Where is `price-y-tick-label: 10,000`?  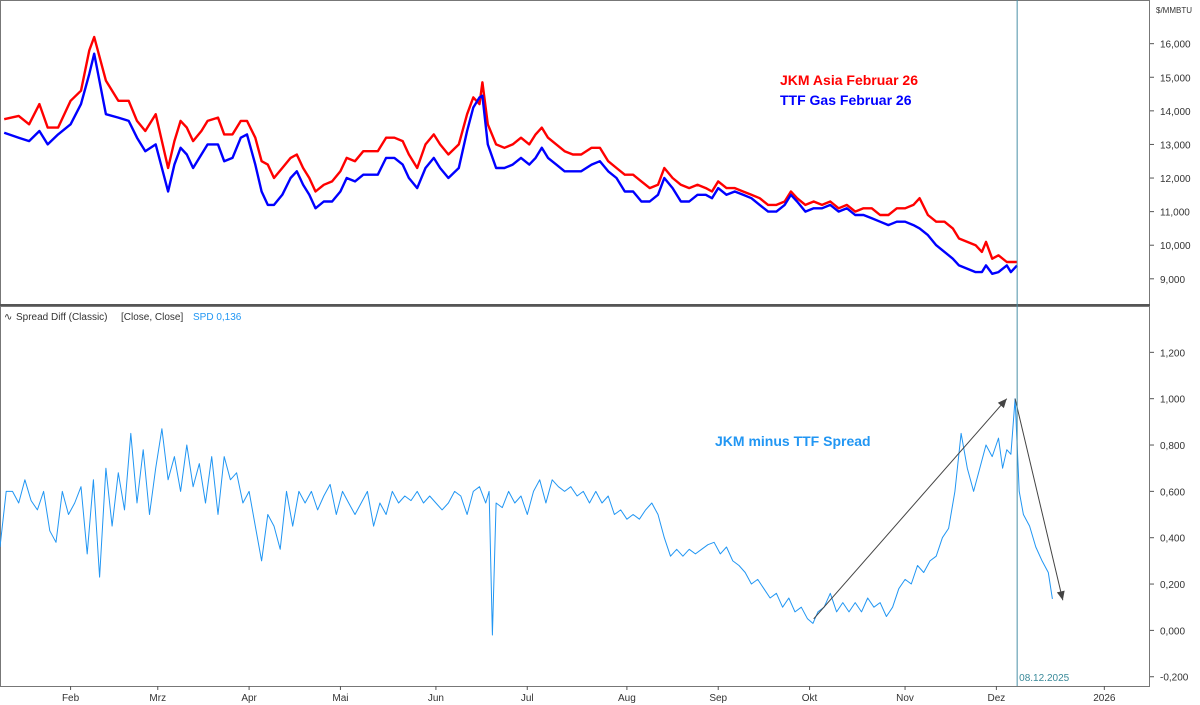
price-y-tick-label: 10,000 is located at coordinates (1175, 246).